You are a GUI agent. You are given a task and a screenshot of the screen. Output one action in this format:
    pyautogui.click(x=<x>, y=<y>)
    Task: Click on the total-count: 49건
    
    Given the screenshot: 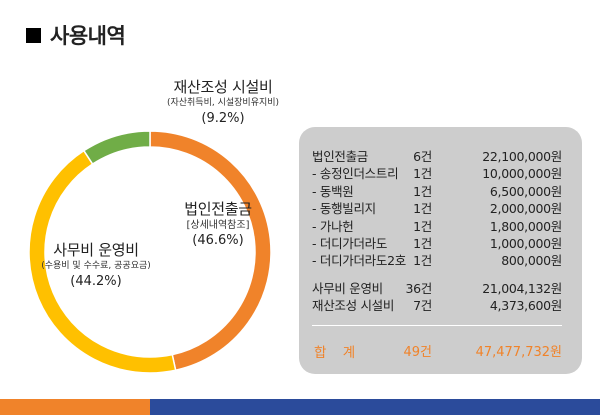 What is the action you would take?
    pyautogui.click(x=417, y=352)
    